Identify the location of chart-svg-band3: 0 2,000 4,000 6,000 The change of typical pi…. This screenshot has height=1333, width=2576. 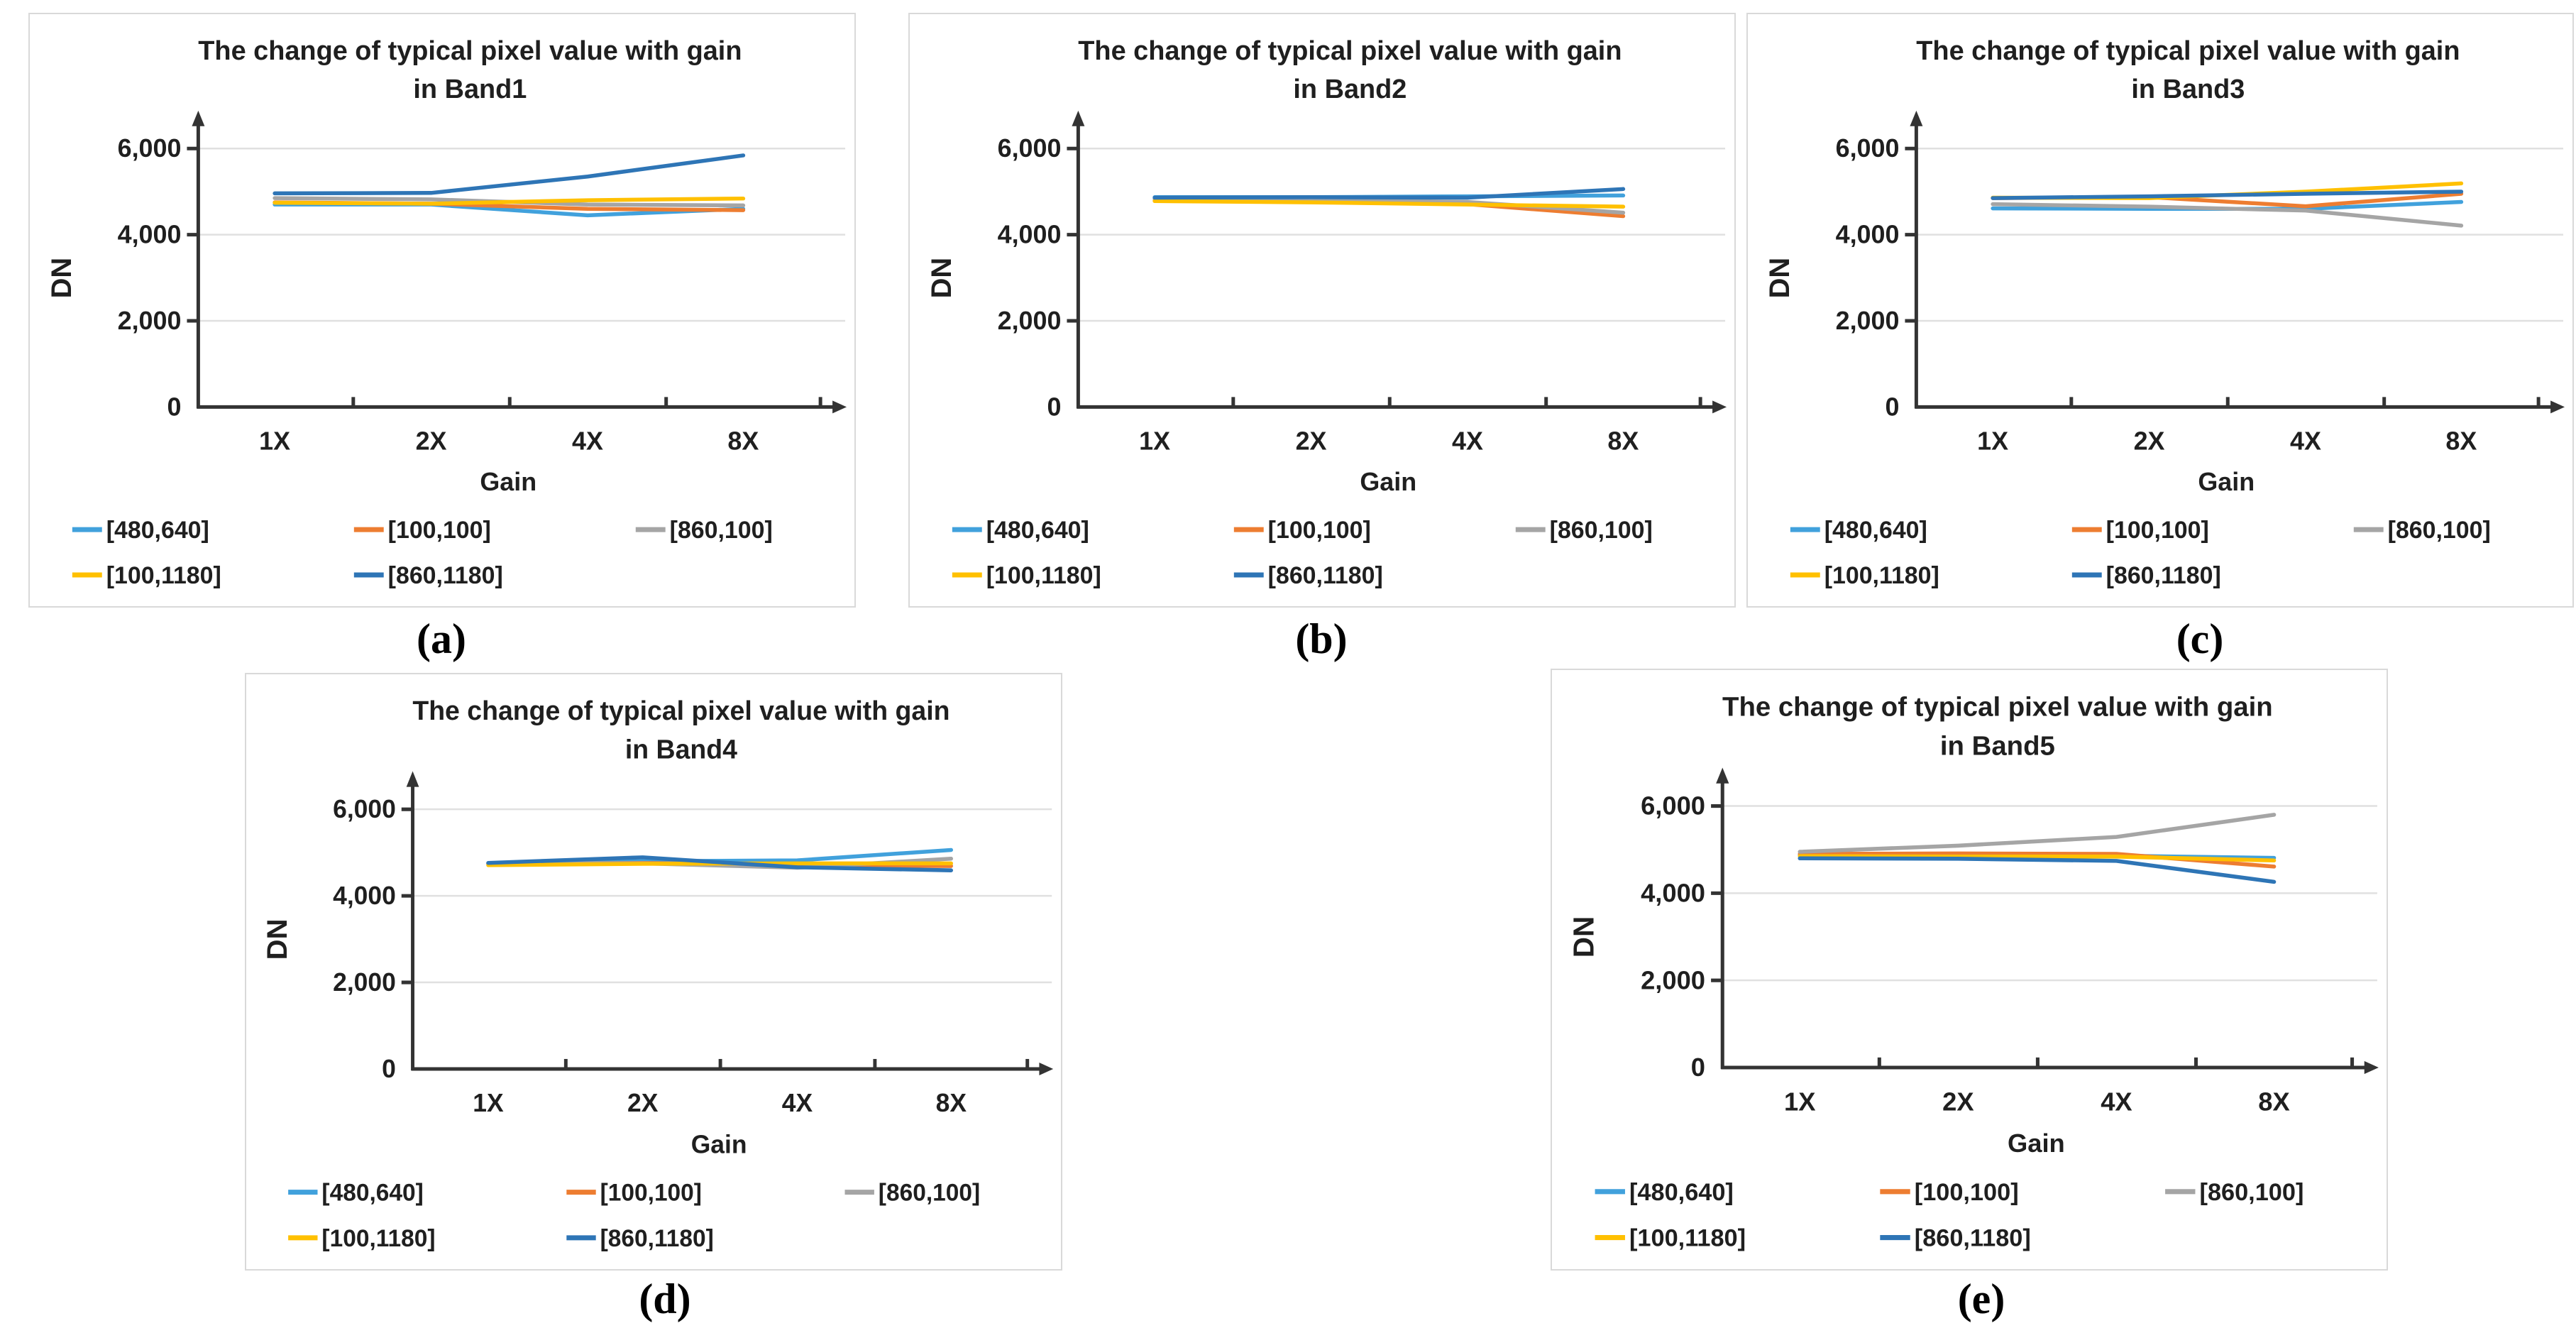
(2164, 312).